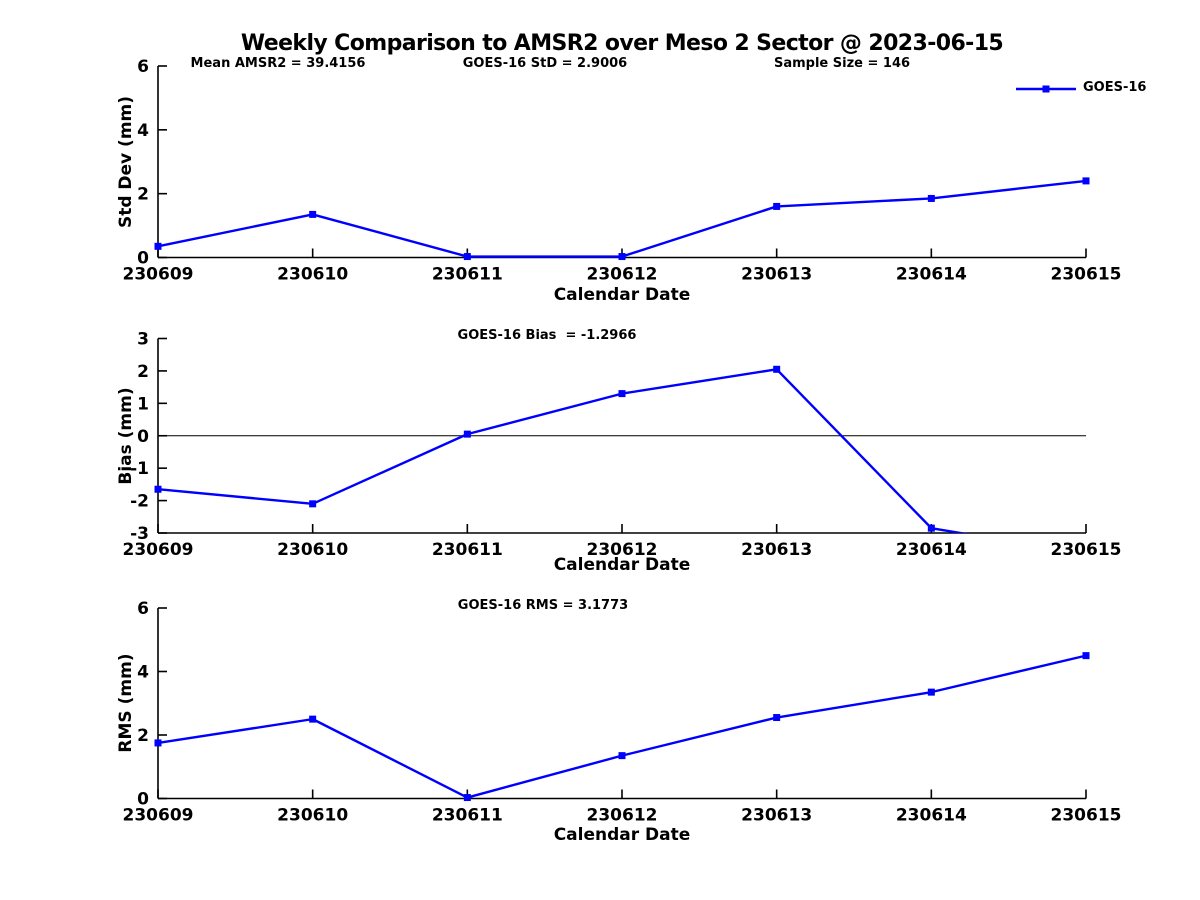  What do you see at coordinates (158, 550) in the screenshot?
I see `bias-x-tick-label: 230609` at bounding box center [158, 550].